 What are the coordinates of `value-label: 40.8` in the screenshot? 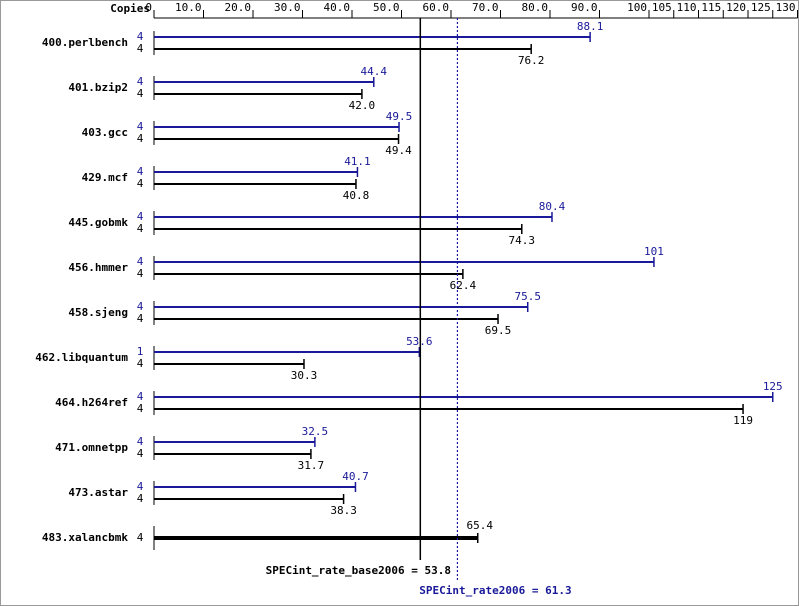 It's located at (356, 195).